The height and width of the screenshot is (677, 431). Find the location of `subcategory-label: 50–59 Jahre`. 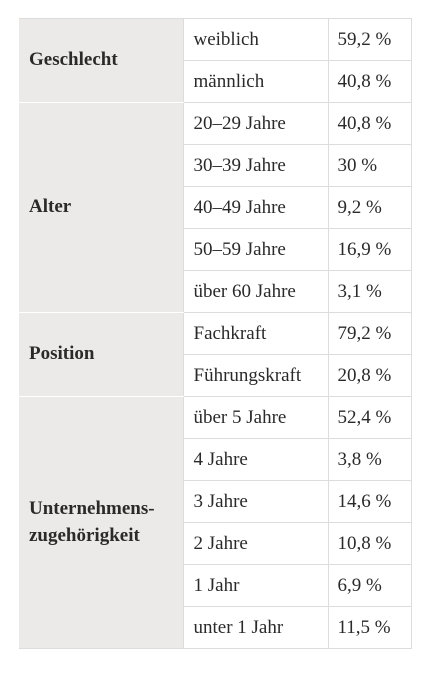

subcategory-label: 50–59 Jahre is located at coordinates (256, 249).